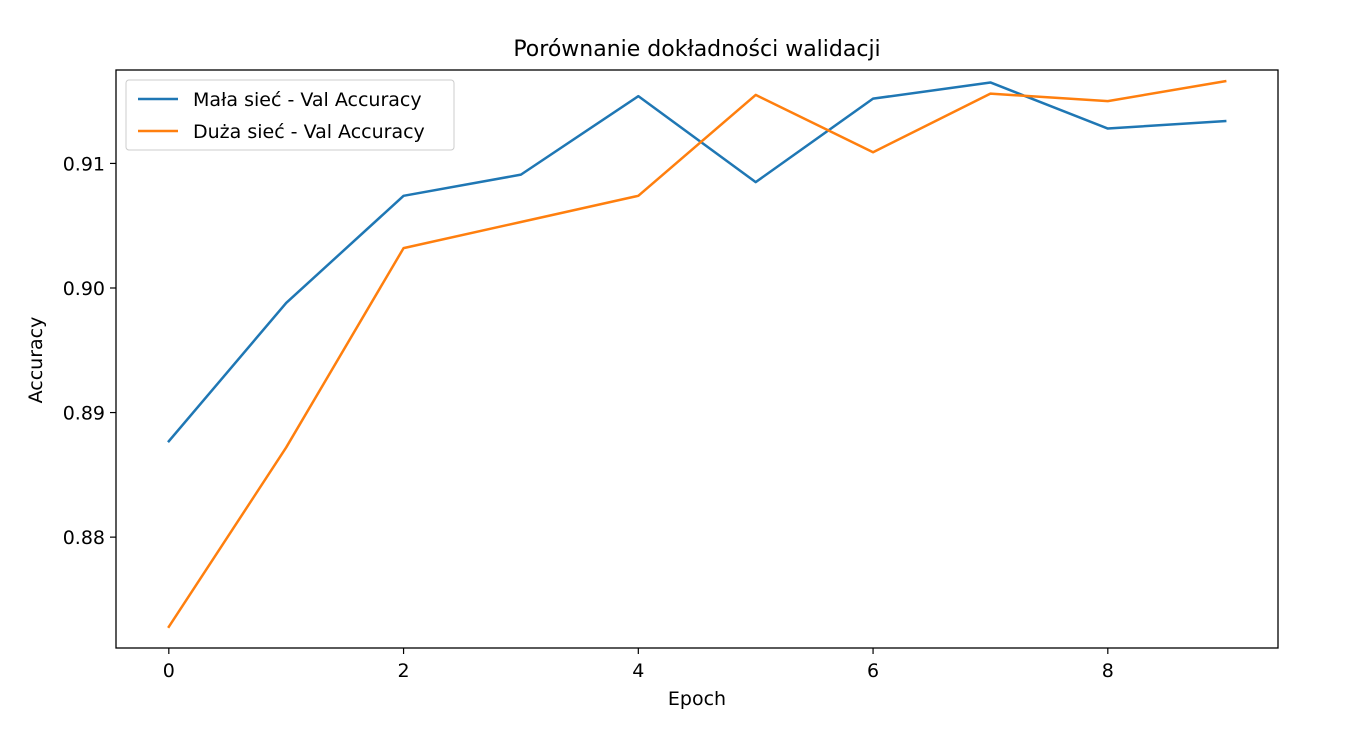  What do you see at coordinates (697, 699) in the screenshot?
I see `x-axis-label: Epoch` at bounding box center [697, 699].